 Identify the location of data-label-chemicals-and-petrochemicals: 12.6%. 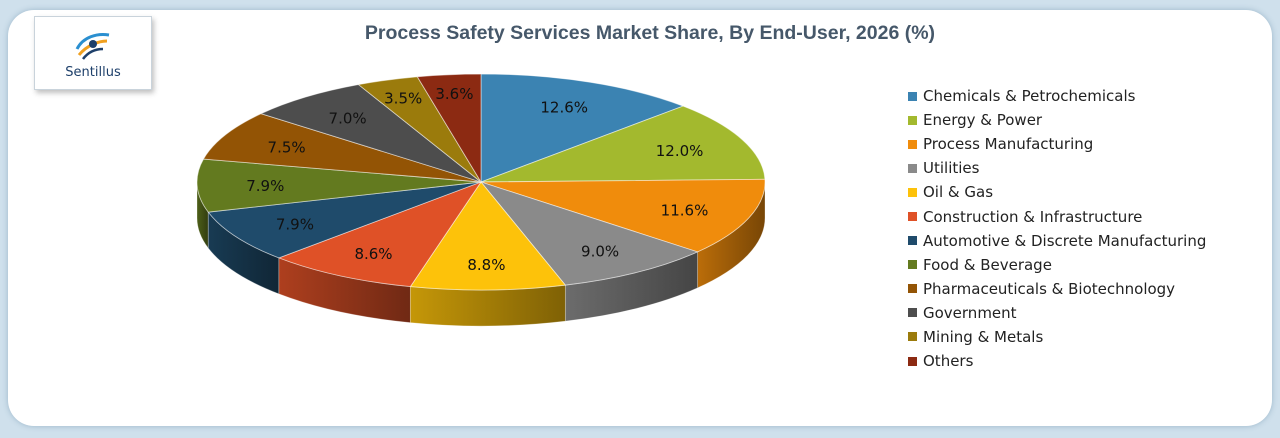
(564, 107).